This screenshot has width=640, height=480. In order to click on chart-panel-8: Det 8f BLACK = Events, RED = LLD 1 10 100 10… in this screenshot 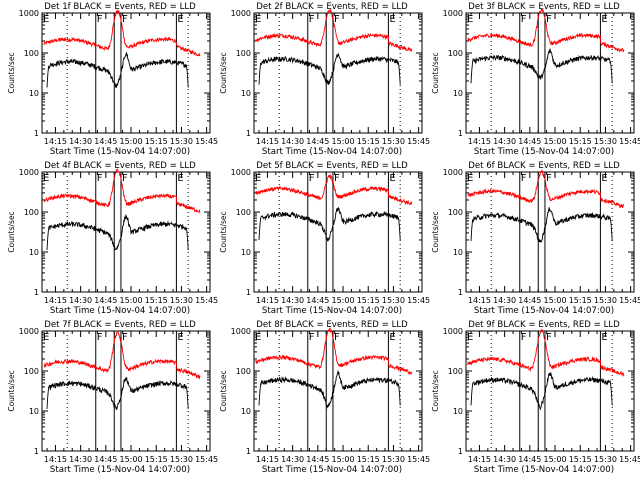, I will do `click(324, 397)`.